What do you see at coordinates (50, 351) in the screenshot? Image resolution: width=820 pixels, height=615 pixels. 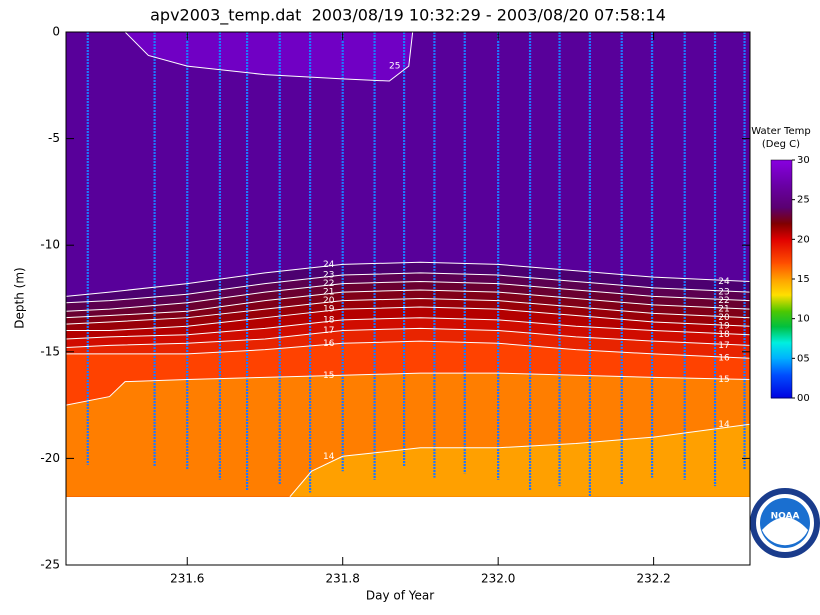 I see `y-tick-label: -15` at bounding box center [50, 351].